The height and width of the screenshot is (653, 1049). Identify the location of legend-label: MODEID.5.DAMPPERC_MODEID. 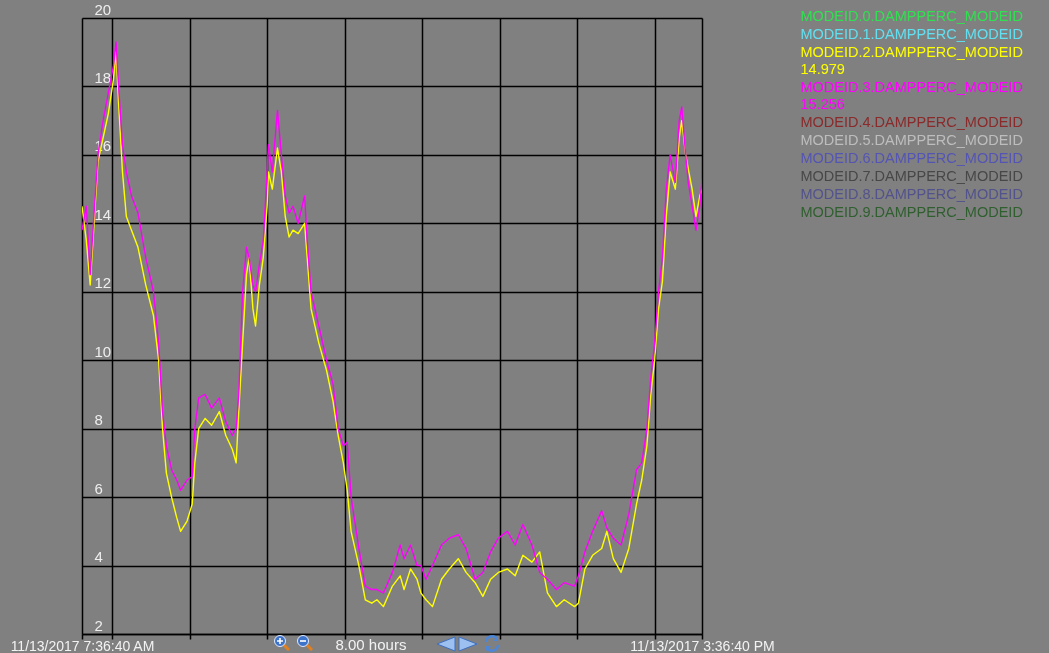
(911, 140).